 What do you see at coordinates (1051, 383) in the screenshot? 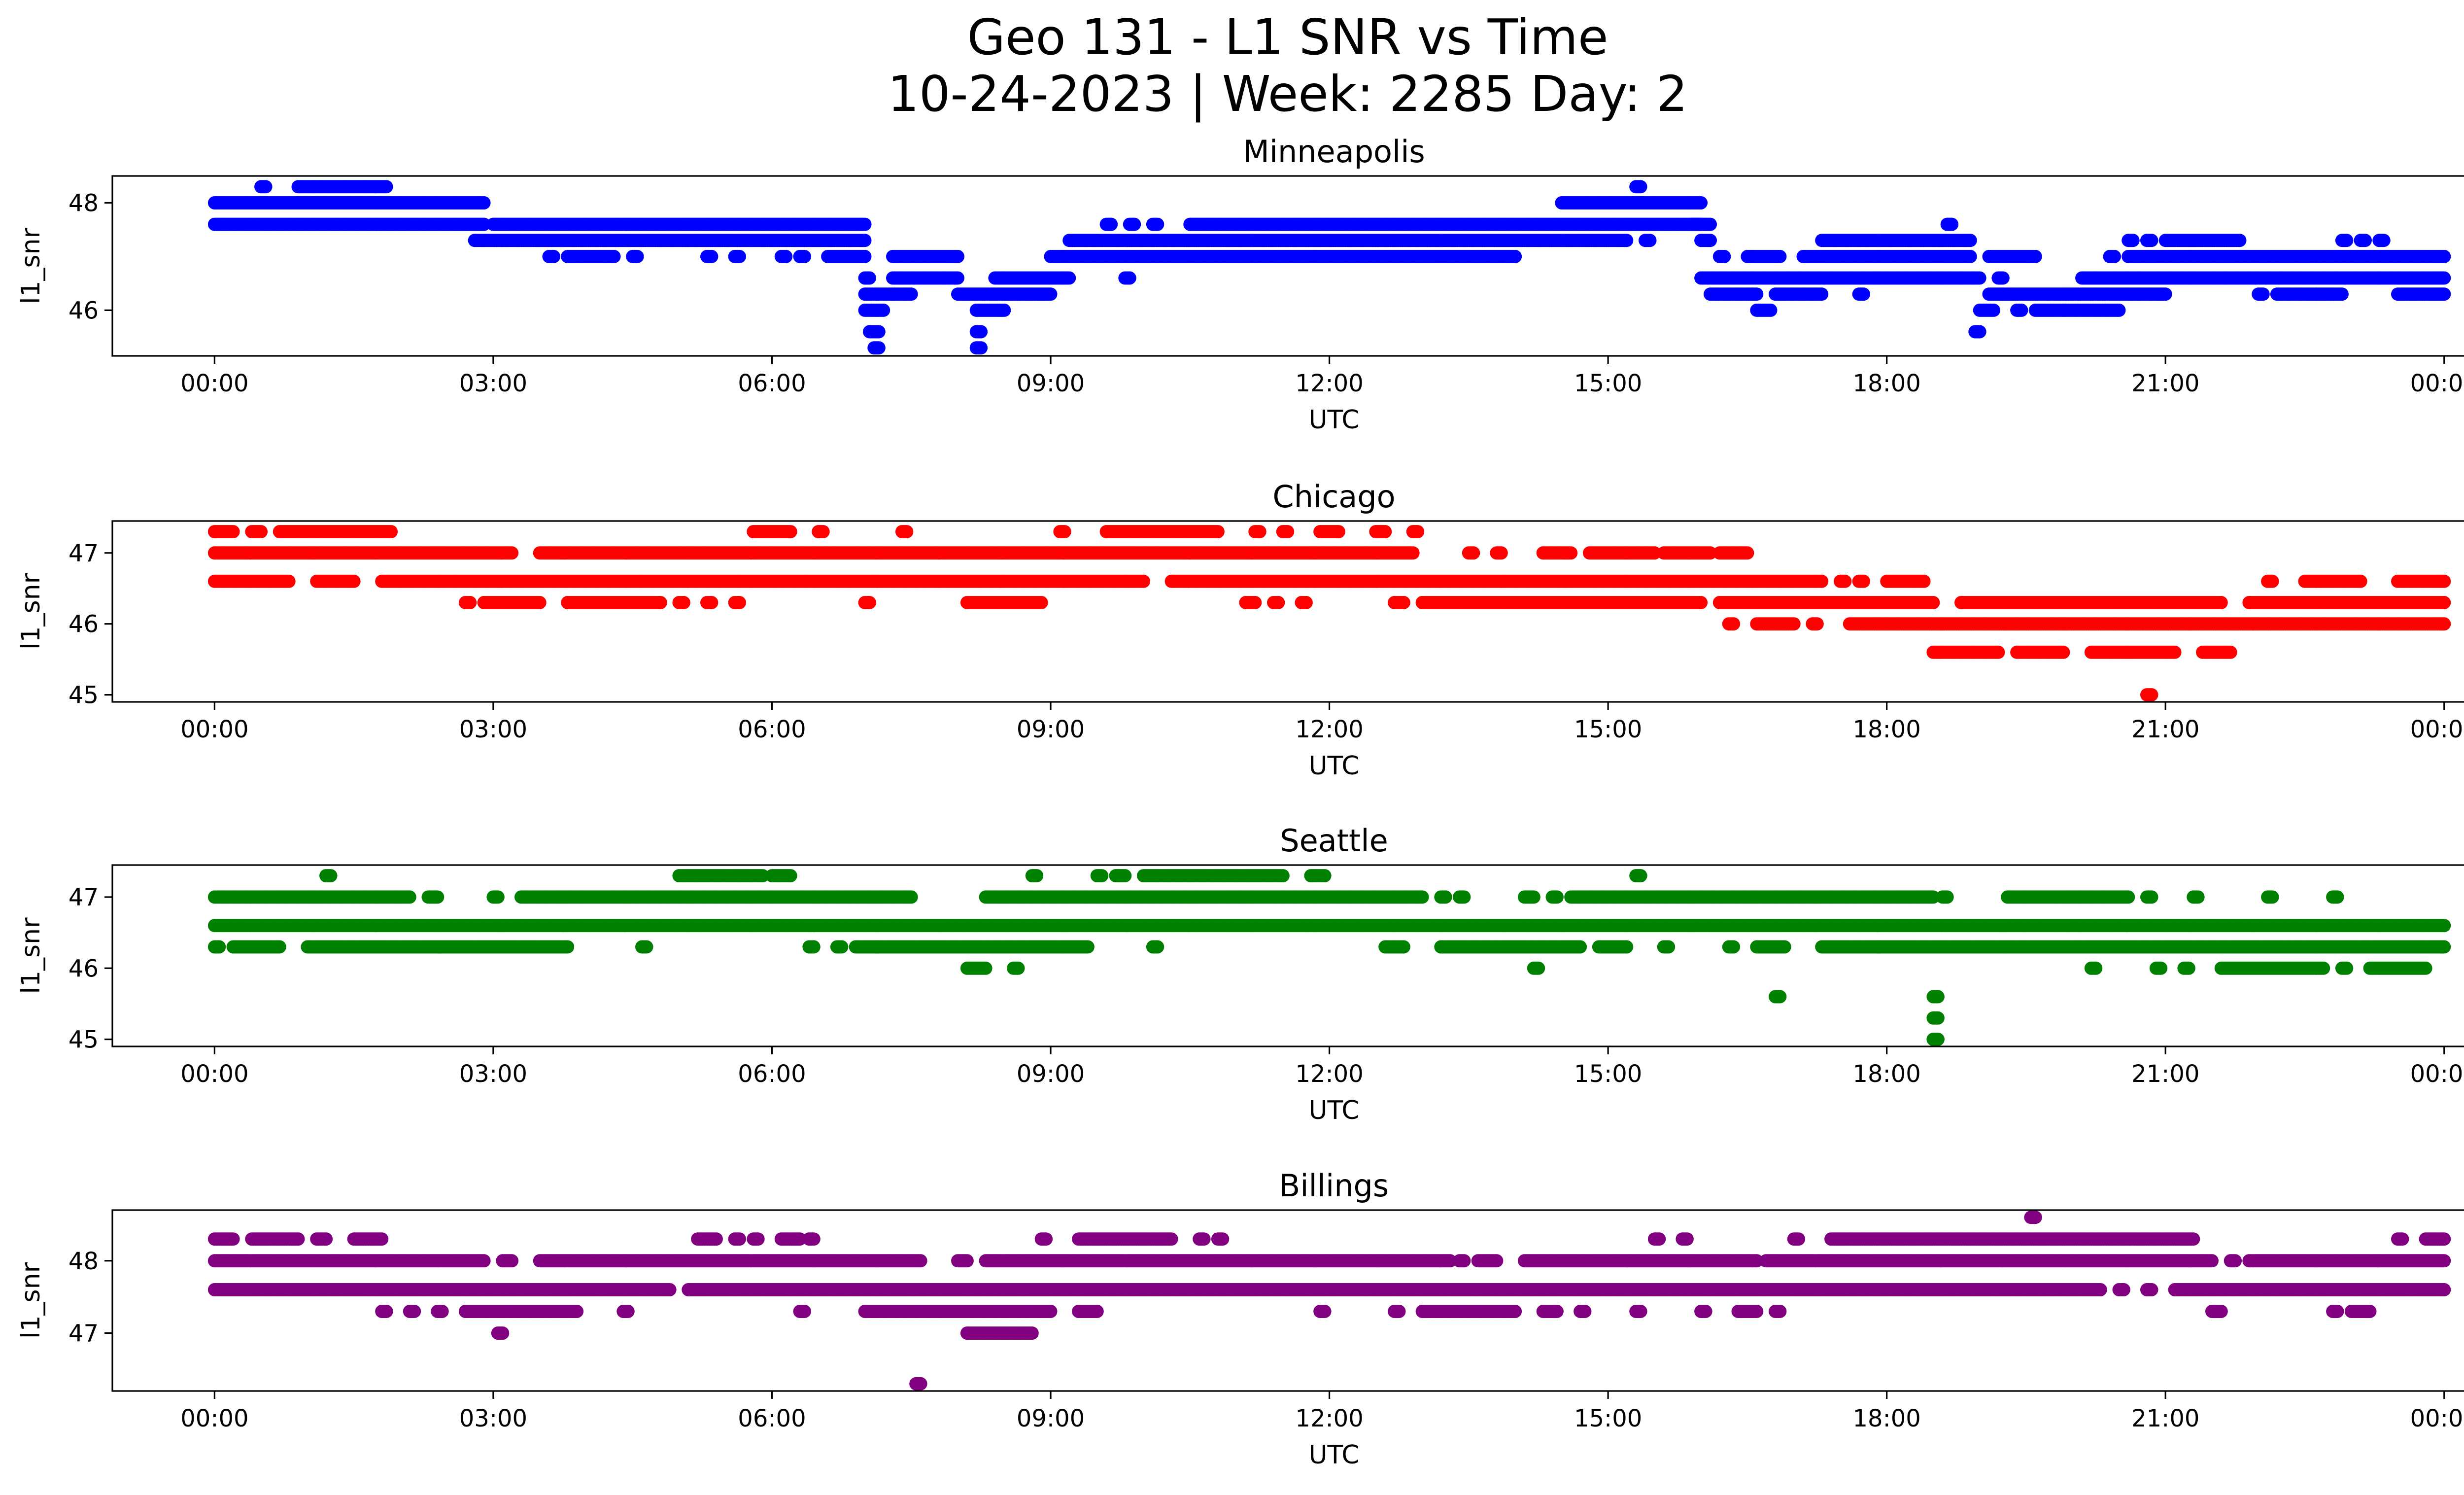
I see `x-tick-label: 09:00` at bounding box center [1051, 383].